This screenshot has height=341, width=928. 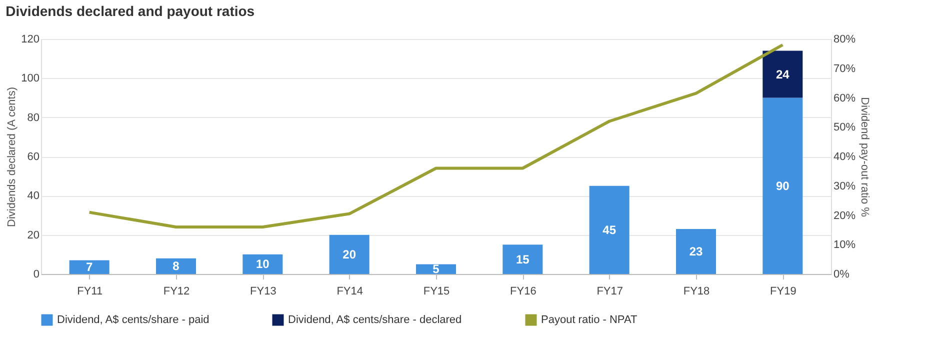 What do you see at coordinates (783, 292) in the screenshot?
I see `x-tick-label: FY19` at bounding box center [783, 292].